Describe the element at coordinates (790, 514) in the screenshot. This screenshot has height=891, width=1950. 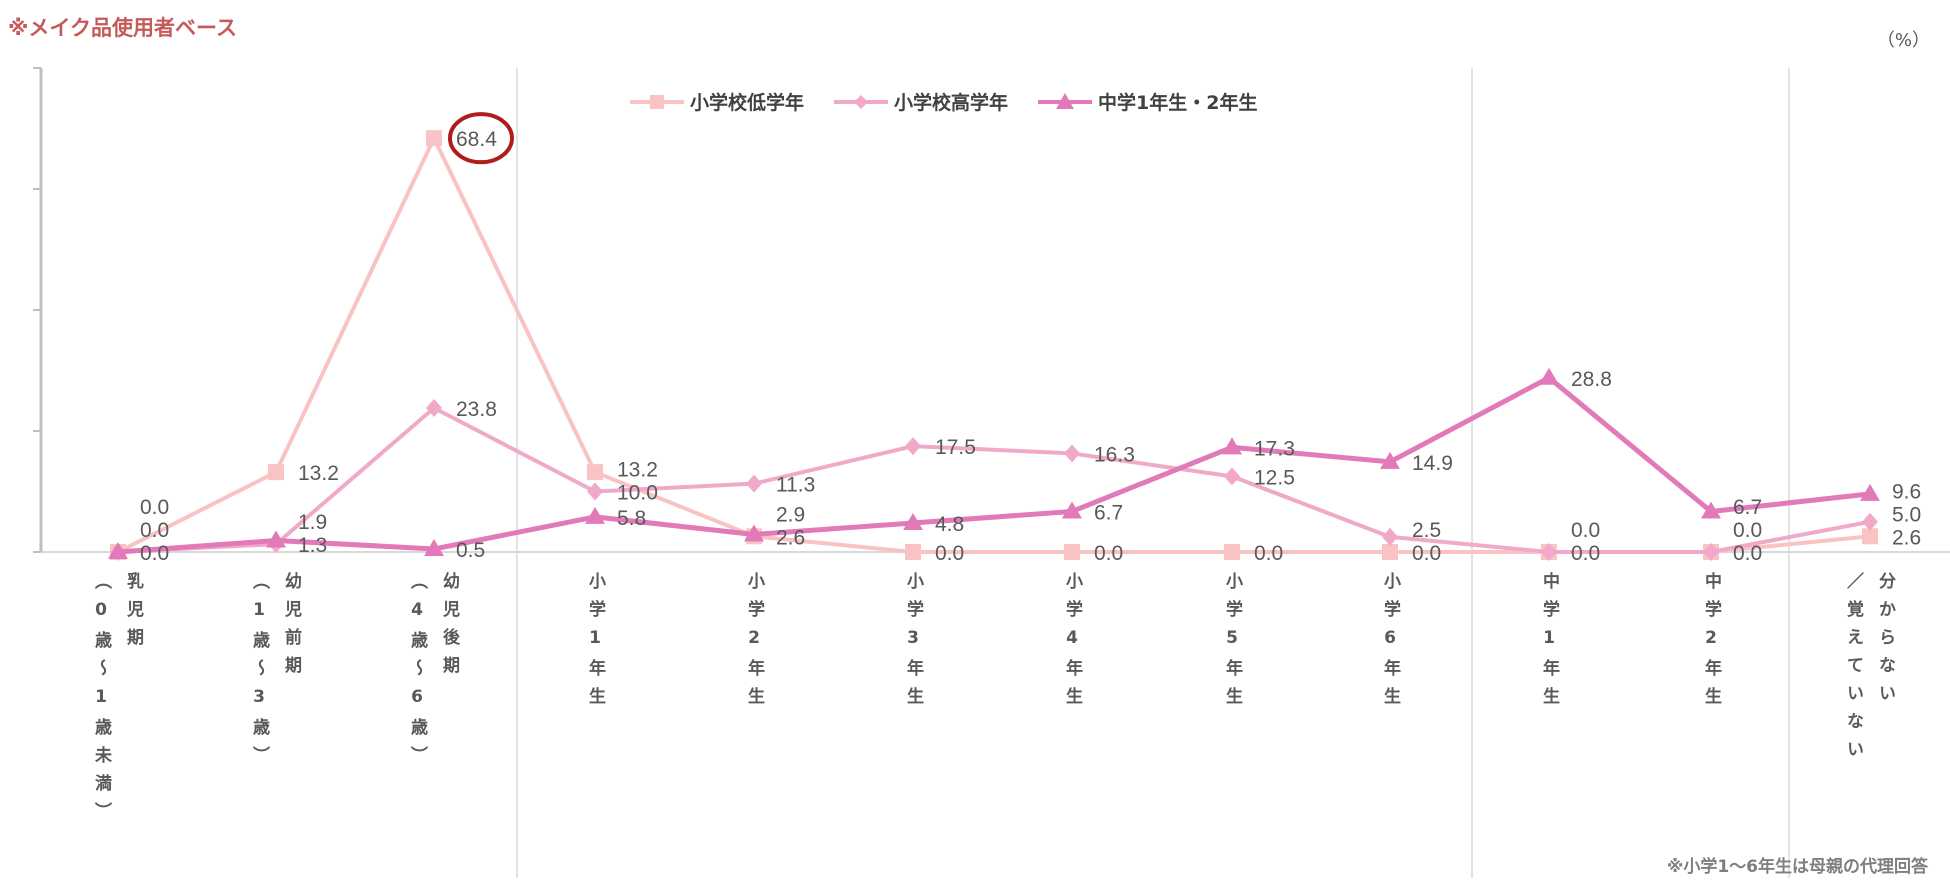
I see `data-label: 2.9` at that location.